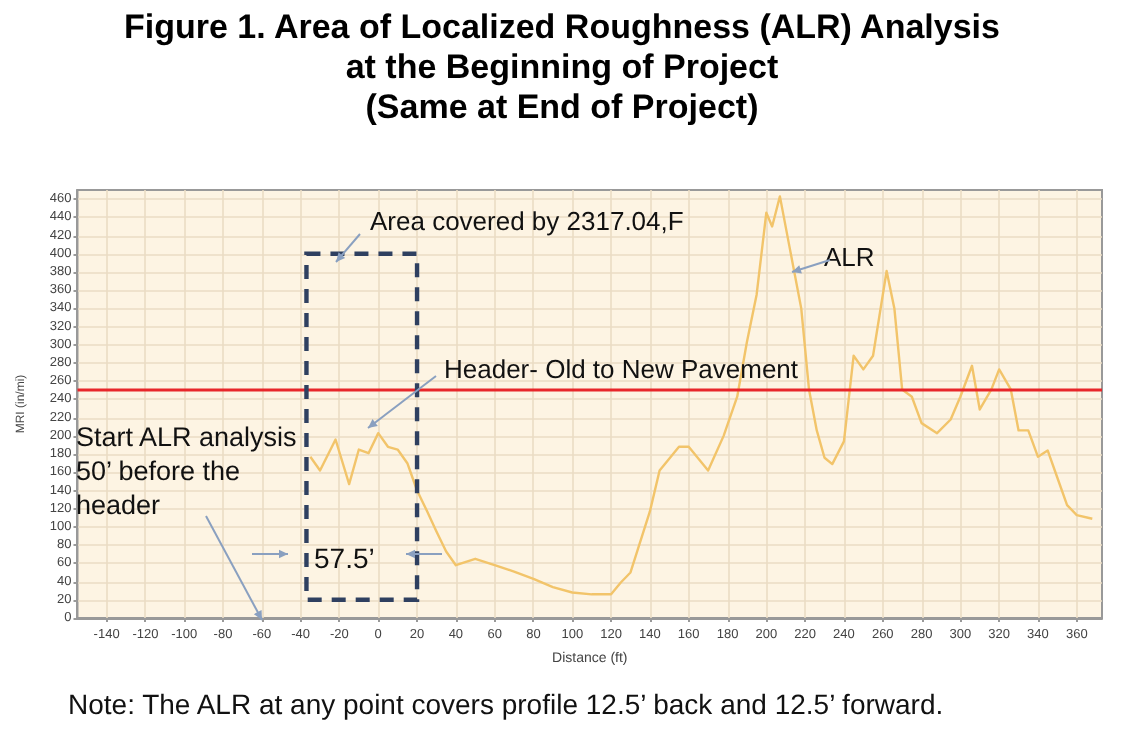 This screenshot has width=1124, height=752. Describe the element at coordinates (621, 369) in the screenshot. I see `annotation: Header- Old to New Pavement` at that location.